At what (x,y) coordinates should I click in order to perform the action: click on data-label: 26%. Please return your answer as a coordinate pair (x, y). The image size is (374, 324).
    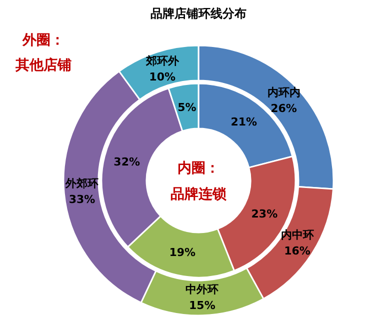
    Looking at the image, I should click on (283, 108).